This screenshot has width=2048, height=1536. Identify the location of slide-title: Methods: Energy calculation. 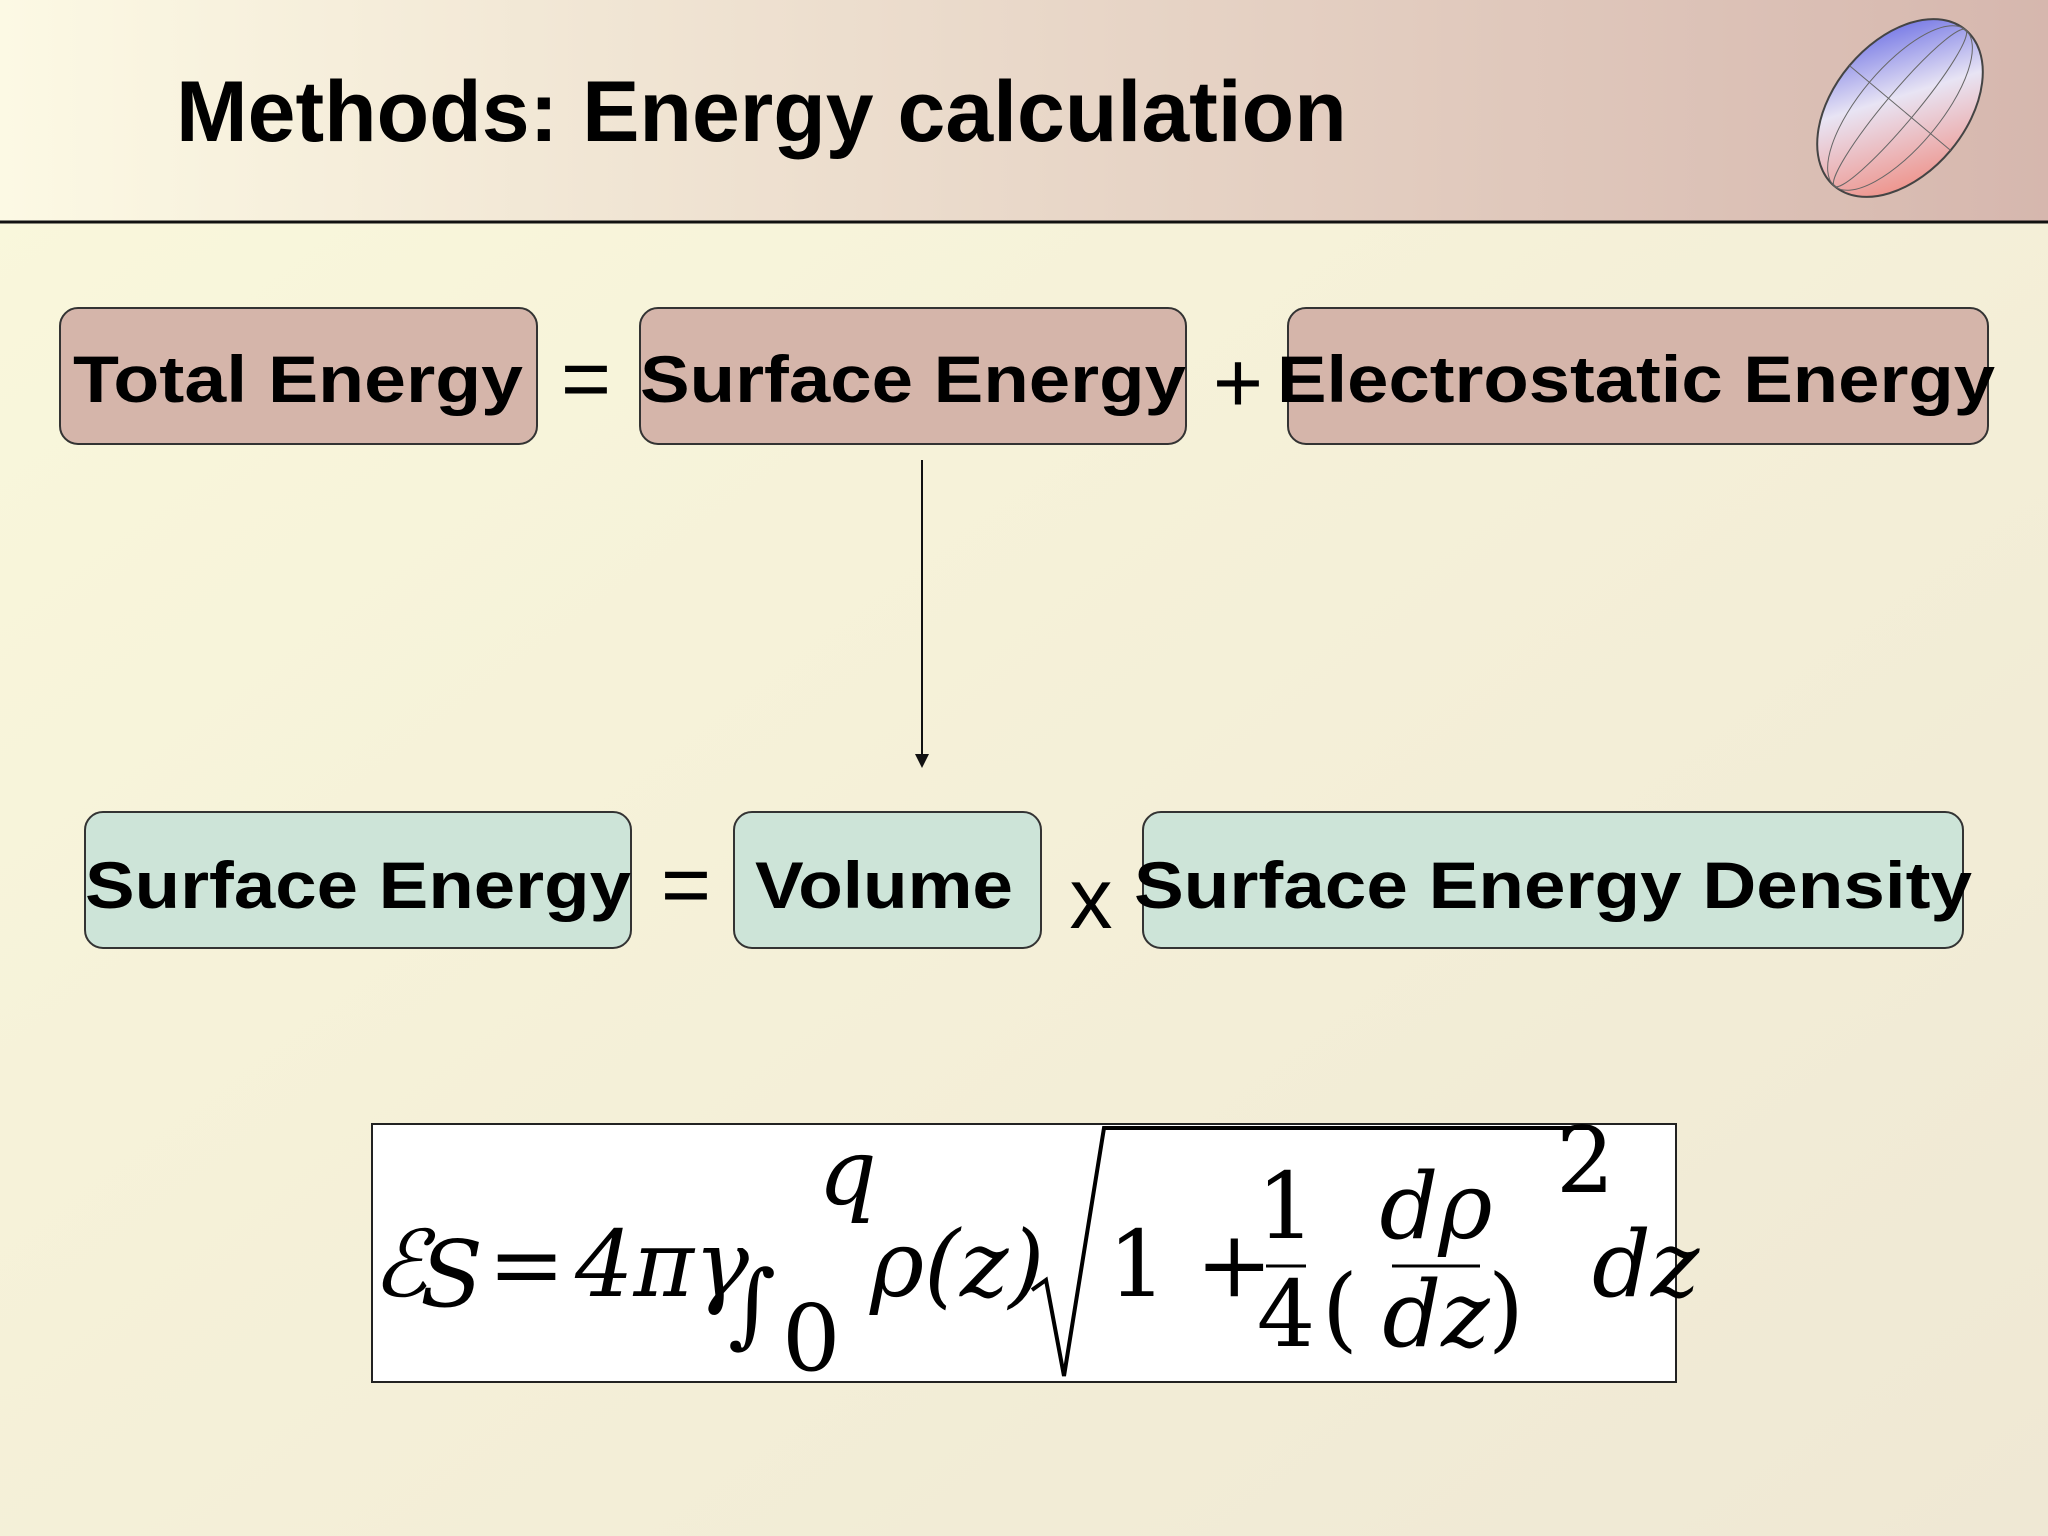
(761, 112).